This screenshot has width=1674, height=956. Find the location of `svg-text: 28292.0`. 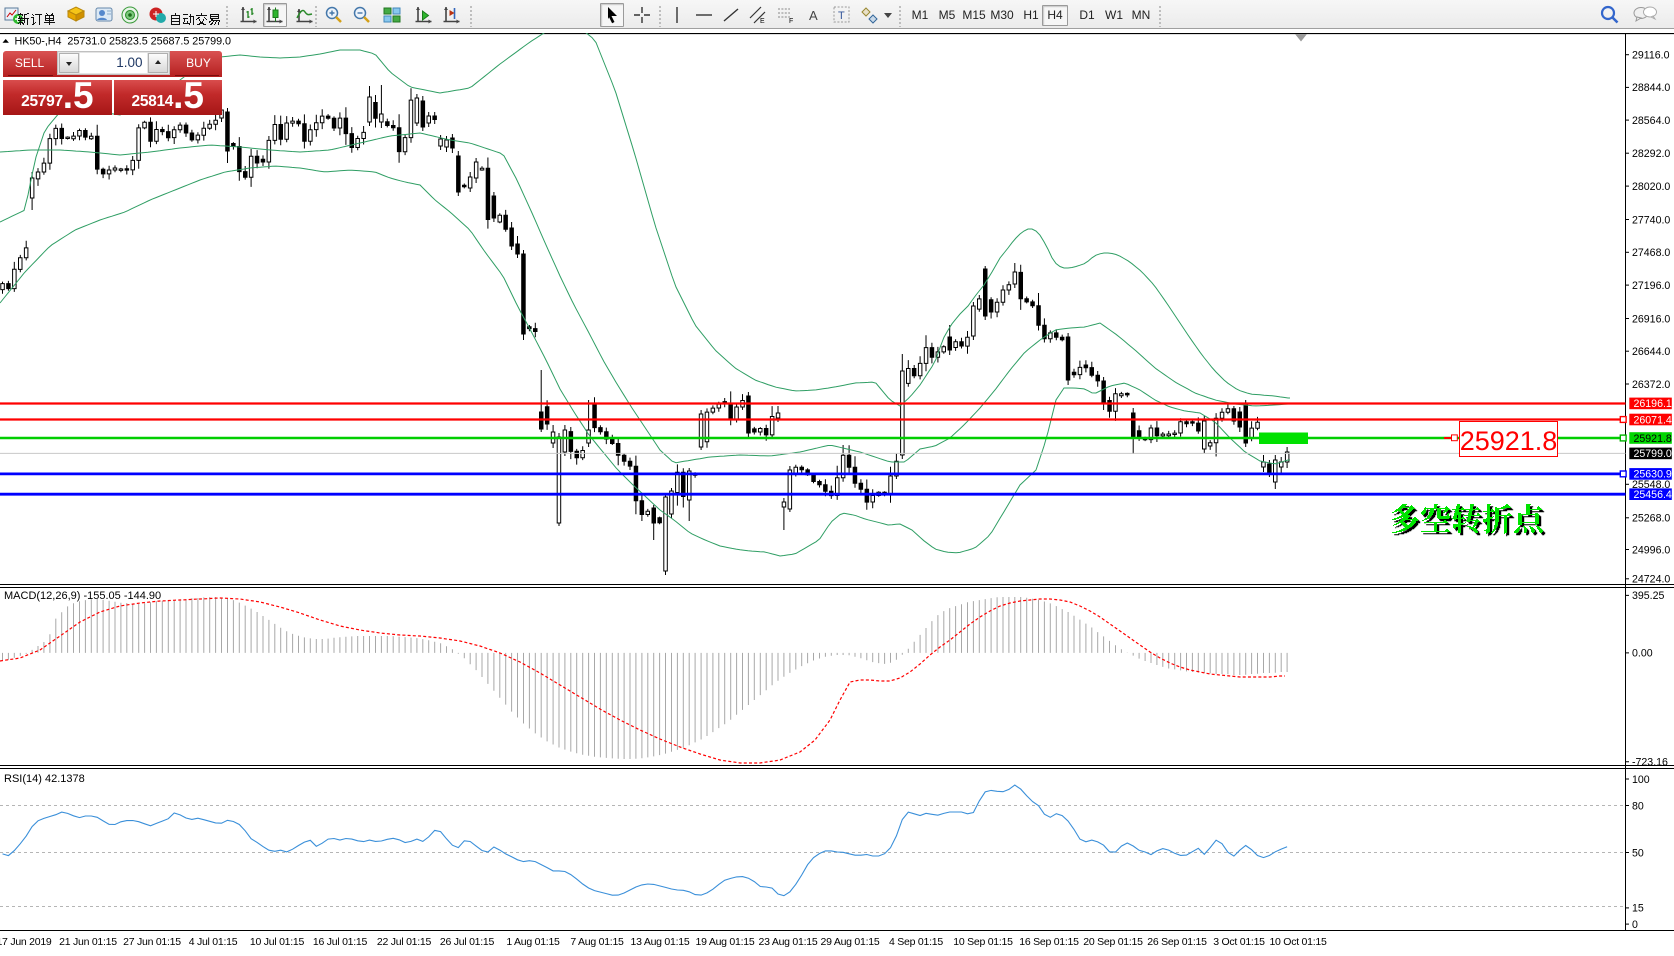

svg-text: 28292.0 is located at coordinates (1651, 154).